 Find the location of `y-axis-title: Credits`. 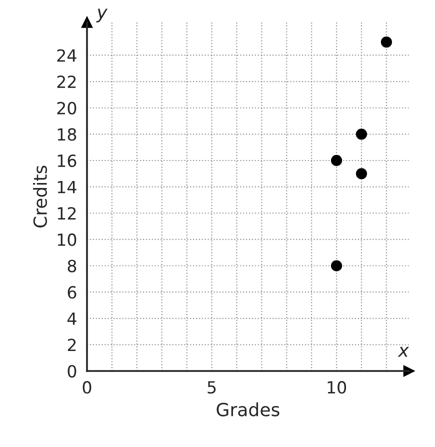

y-axis-title: Credits is located at coordinates (40, 197).